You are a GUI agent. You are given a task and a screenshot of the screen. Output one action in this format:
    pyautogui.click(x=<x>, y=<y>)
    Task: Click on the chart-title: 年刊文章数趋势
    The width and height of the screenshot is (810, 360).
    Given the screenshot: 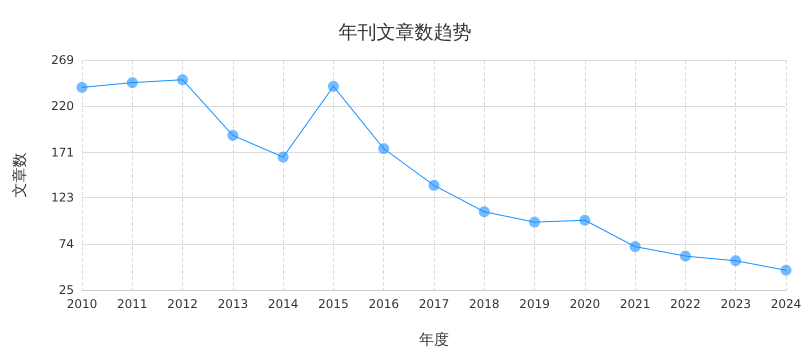 What is the action you would take?
    pyautogui.click(x=405, y=33)
    